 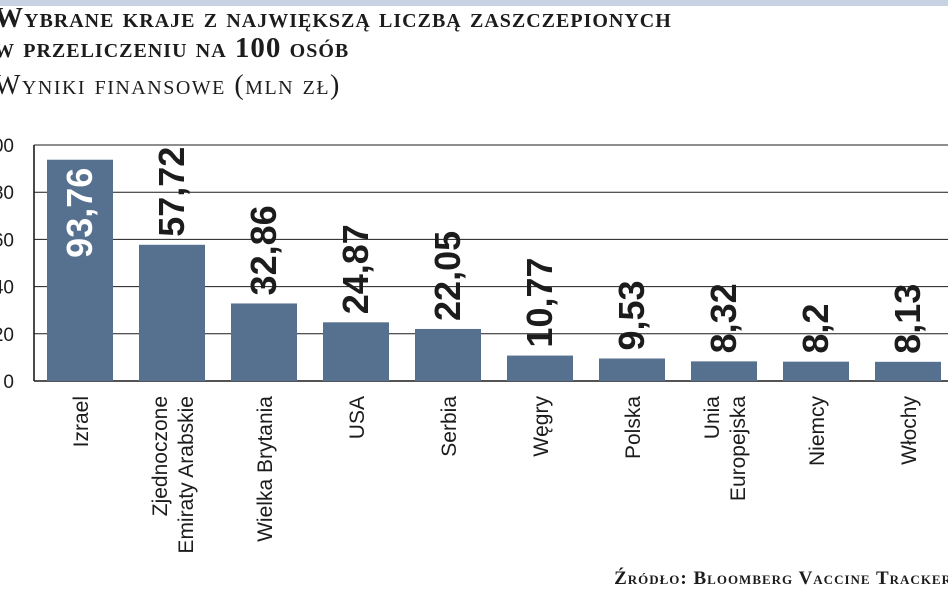 I want to click on data-label: 93,76, so click(x=79, y=213).